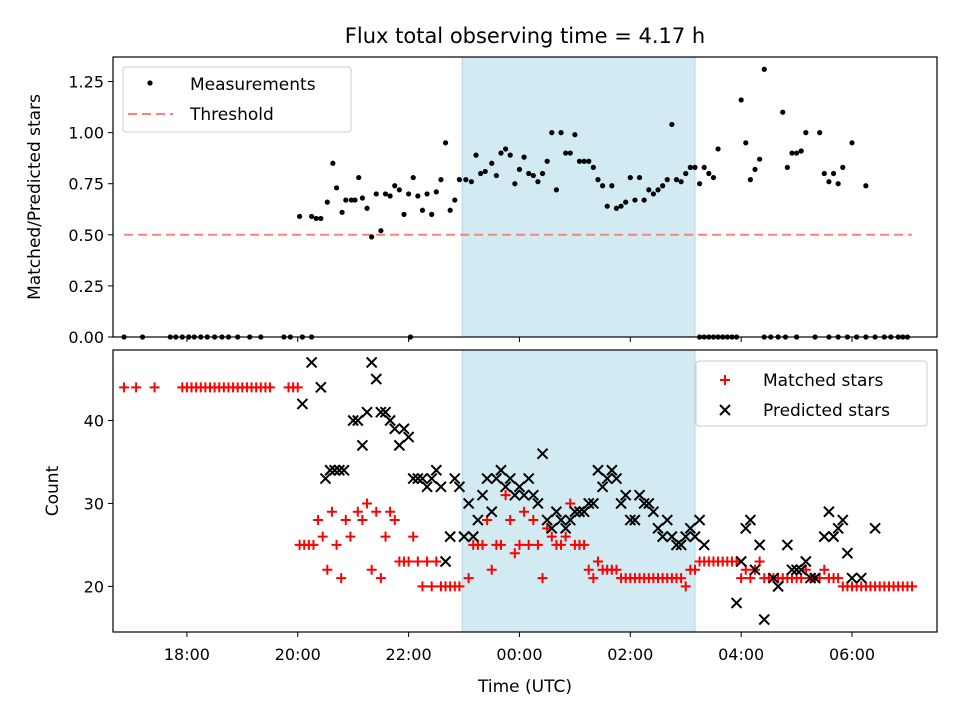 This screenshot has width=960, height=720. Describe the element at coordinates (630, 654) in the screenshot. I see `x-tick-label: 02:00` at that location.